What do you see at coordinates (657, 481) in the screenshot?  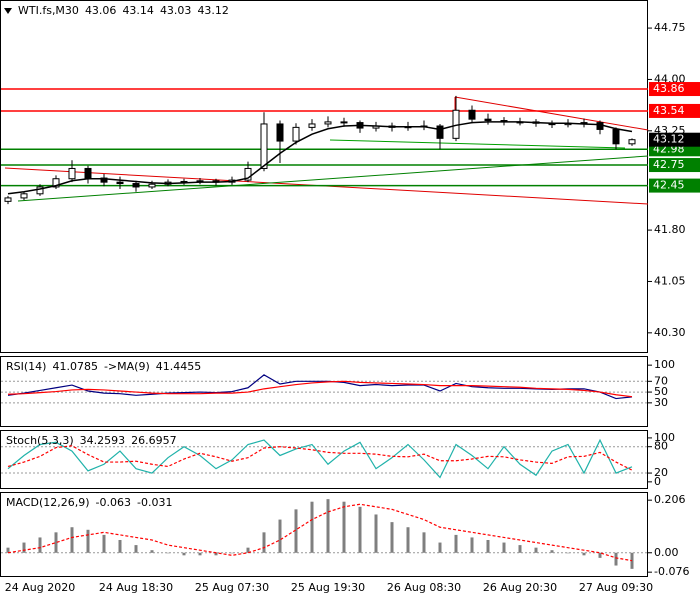 I see `y-tick-label: 0` at bounding box center [657, 481].